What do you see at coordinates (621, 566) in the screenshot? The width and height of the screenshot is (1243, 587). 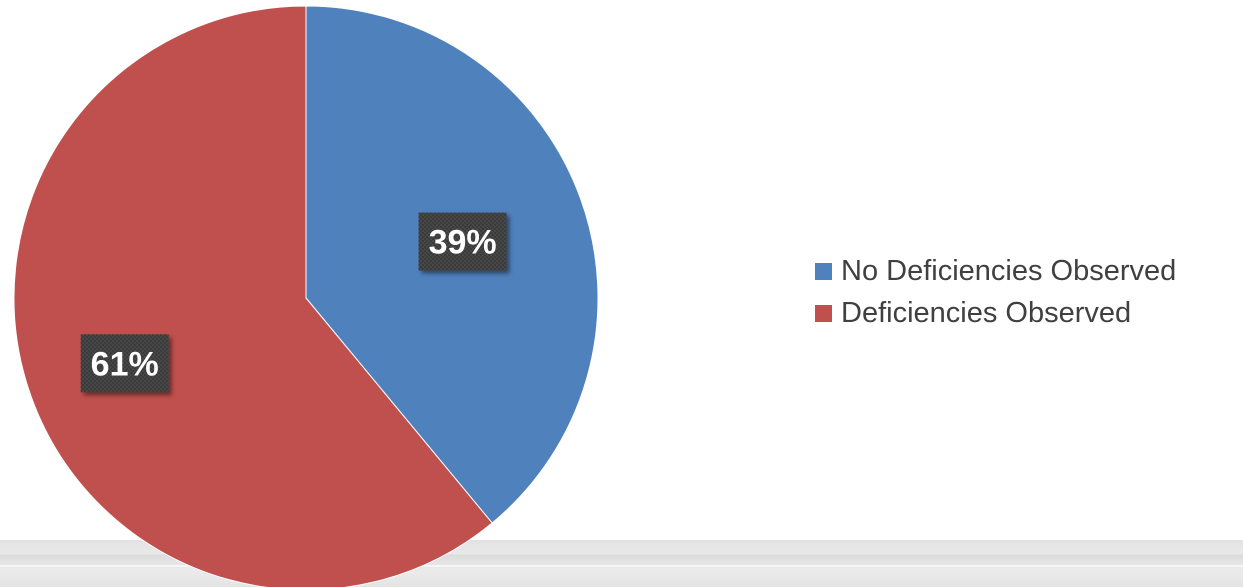 I see `floor-line` at bounding box center [621, 566].